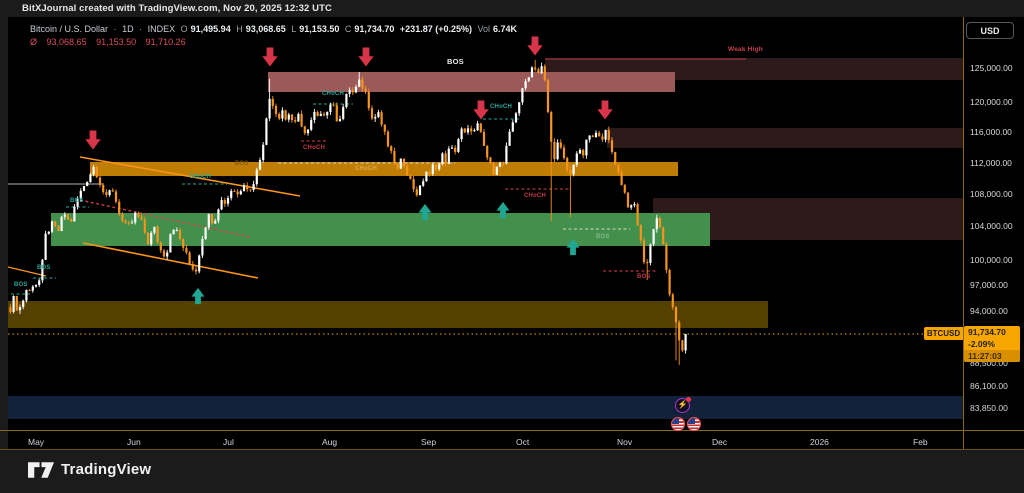 This screenshot has height=493, width=1024. I want to click on price-tick-label: 120,000.00, so click(991, 102).